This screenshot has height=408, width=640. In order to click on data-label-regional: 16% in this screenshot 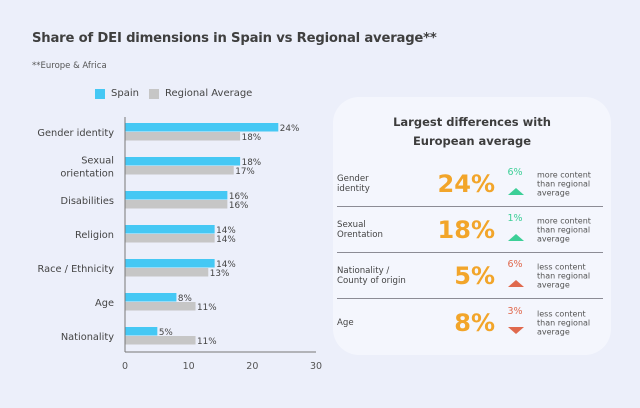, I will do `click(239, 206)`.